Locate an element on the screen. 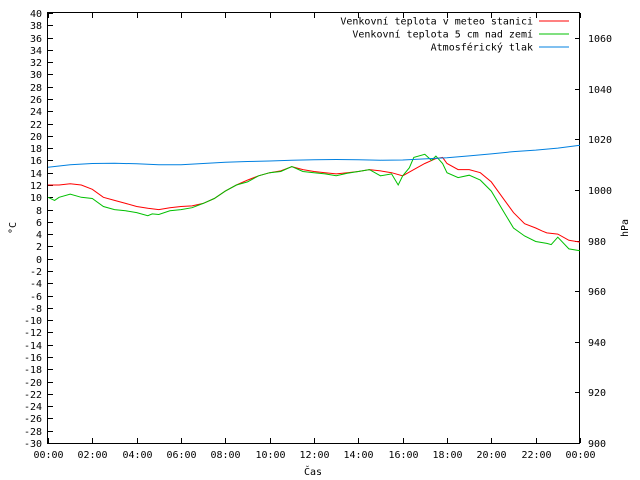  x-tick-label: 20:00 is located at coordinates (491, 455).